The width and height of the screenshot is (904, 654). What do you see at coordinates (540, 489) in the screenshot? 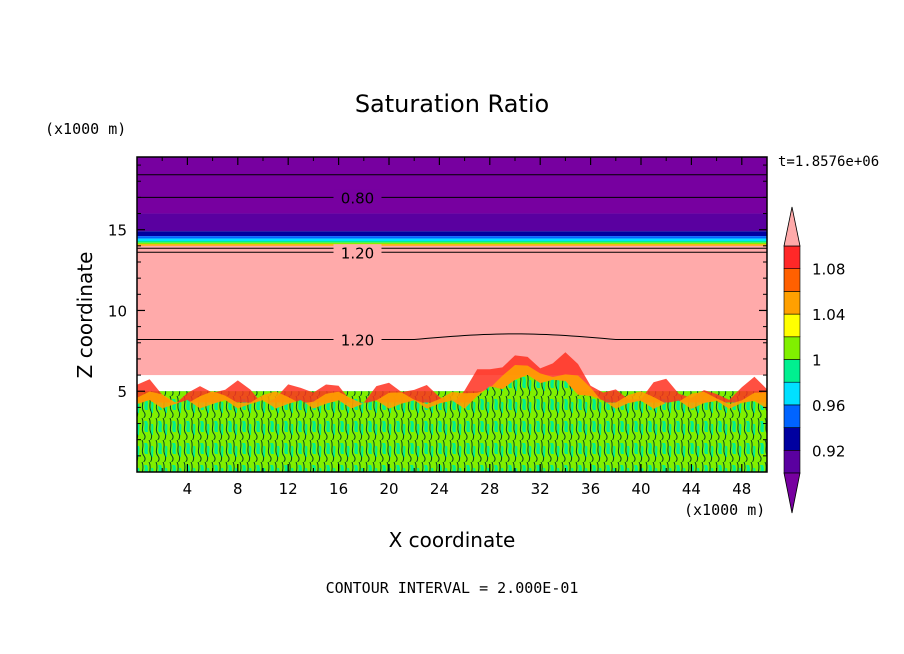
I see `x-tick-label: 32` at bounding box center [540, 489].